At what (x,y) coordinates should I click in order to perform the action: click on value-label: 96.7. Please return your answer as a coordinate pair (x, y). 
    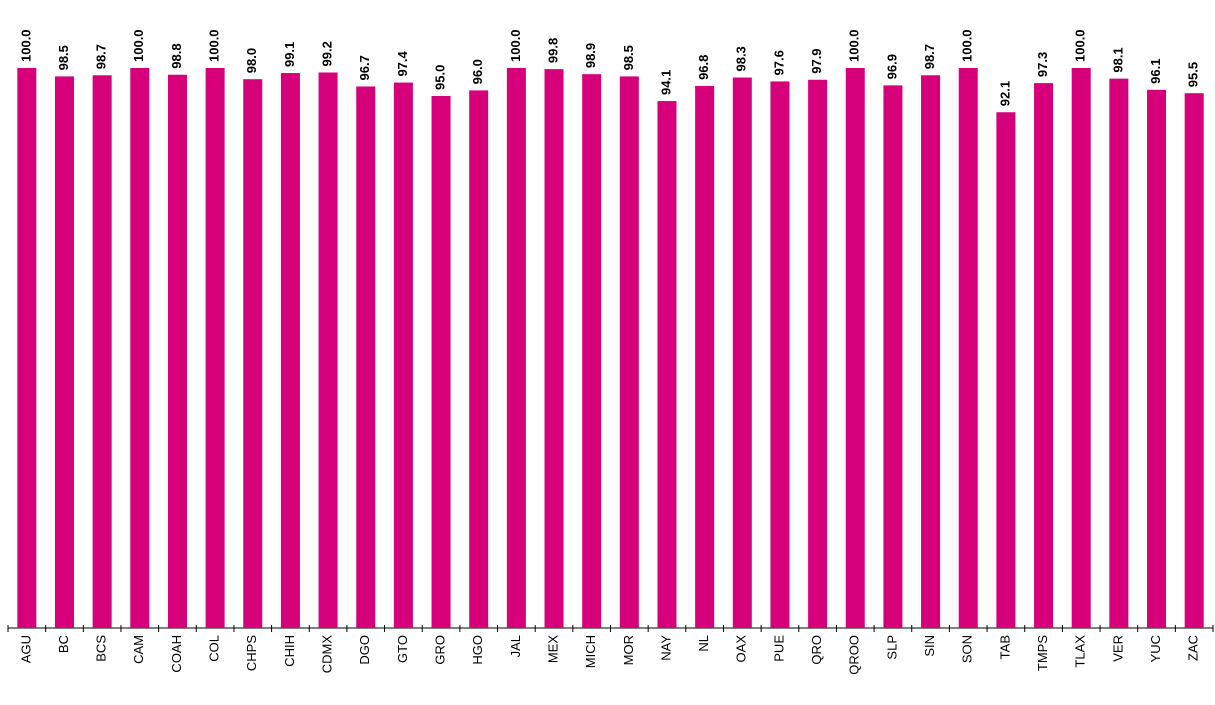
    Looking at the image, I should click on (364, 67).